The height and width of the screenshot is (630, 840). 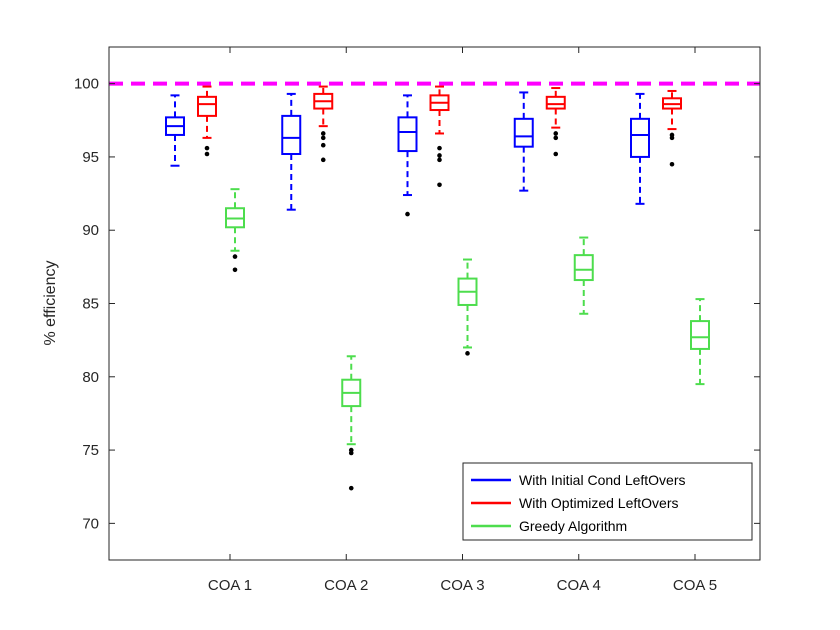 I want to click on x-tick-label: COA 1, so click(x=230, y=585).